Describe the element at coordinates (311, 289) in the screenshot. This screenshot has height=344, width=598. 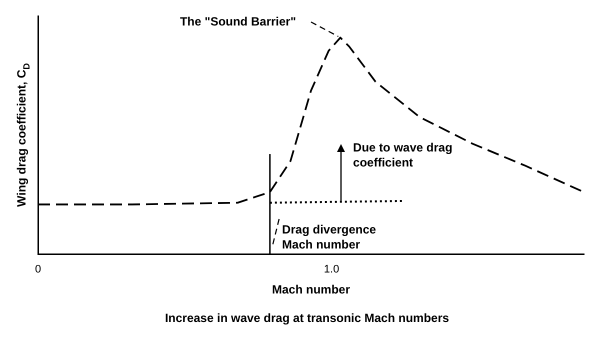
I see `x-axis-title: Mach number` at that location.